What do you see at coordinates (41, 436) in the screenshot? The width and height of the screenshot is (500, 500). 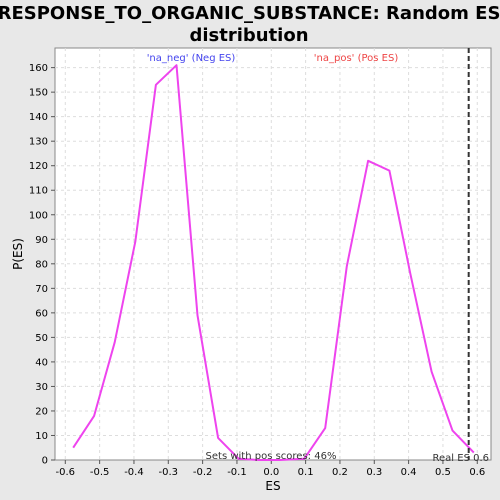 I see `y-tick-label: 10` at bounding box center [41, 436].